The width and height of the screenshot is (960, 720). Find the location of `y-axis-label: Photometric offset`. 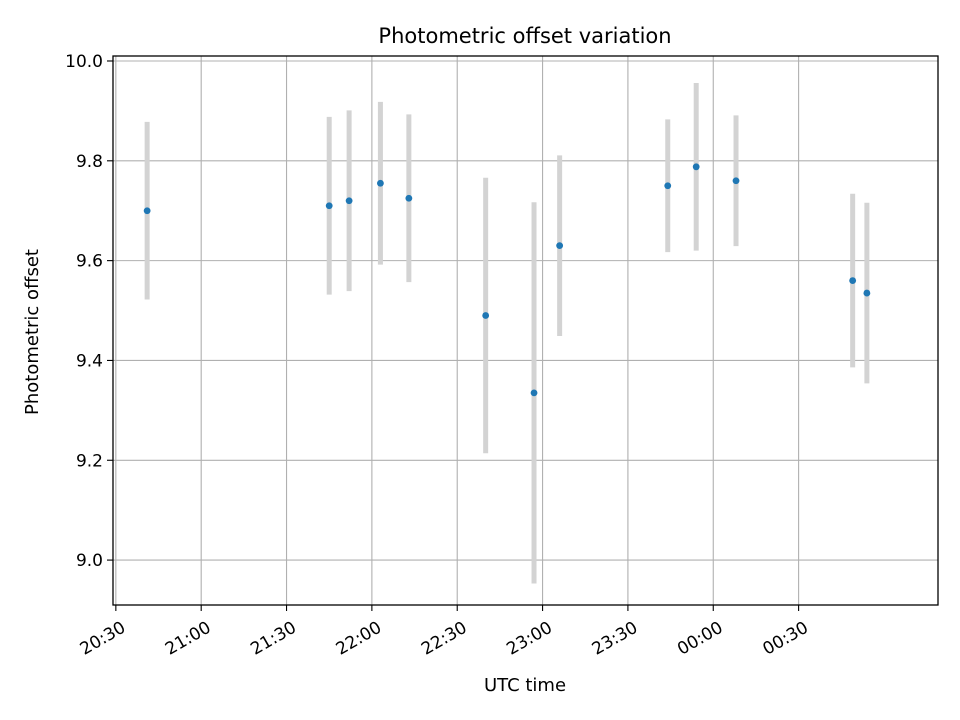

y-axis-label: Photometric offset is located at coordinates (32, 332).